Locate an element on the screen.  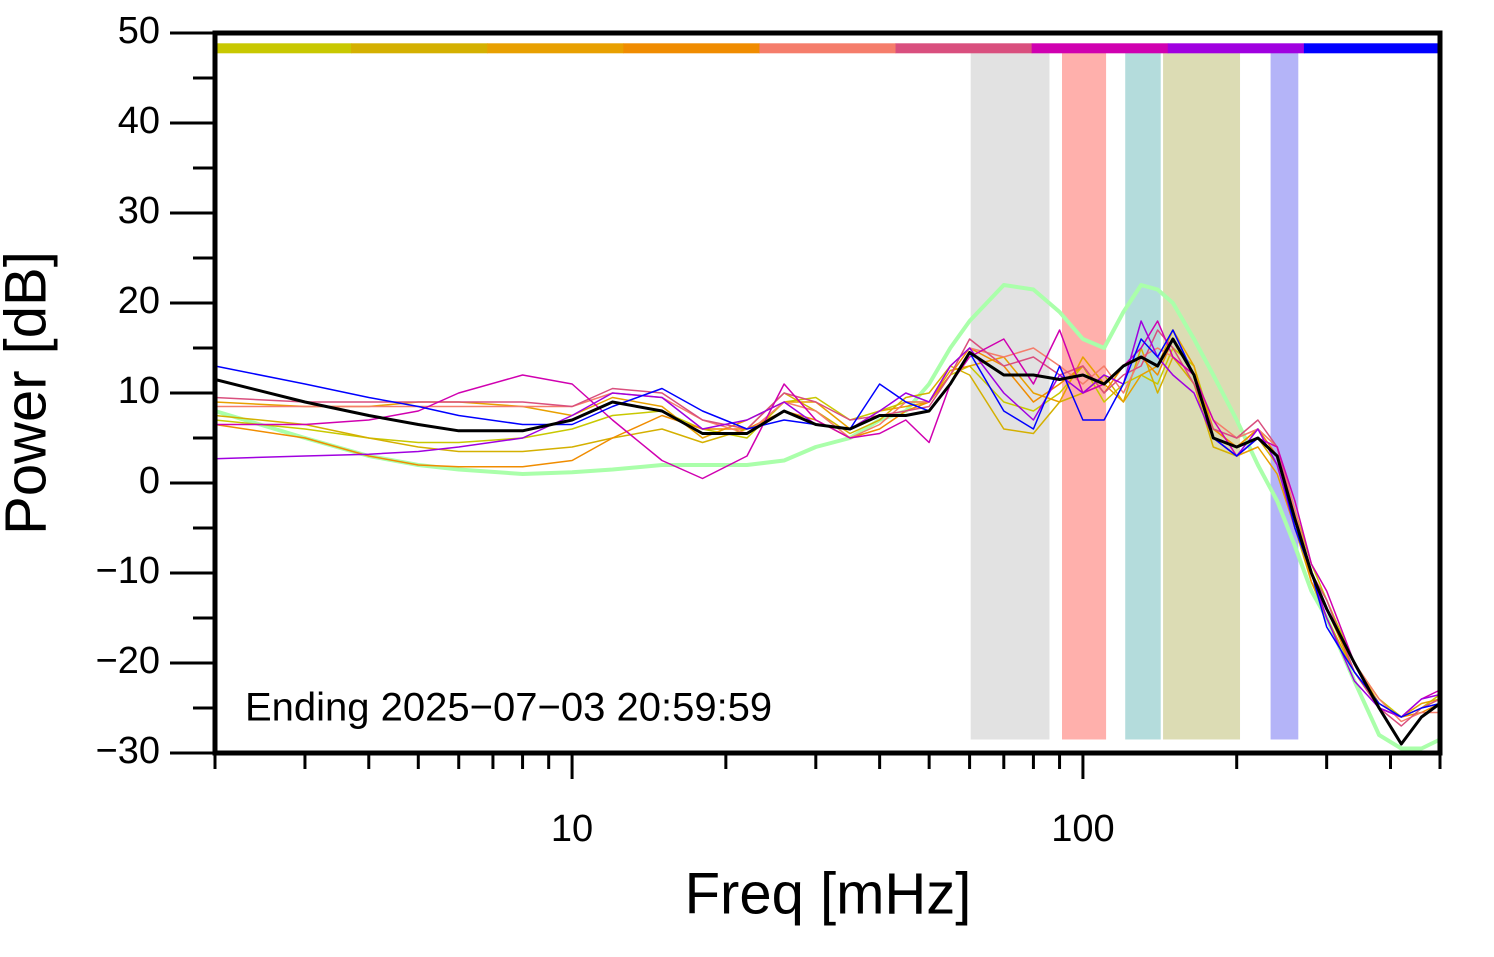
y-tick-label: 30 is located at coordinates (139, 211).